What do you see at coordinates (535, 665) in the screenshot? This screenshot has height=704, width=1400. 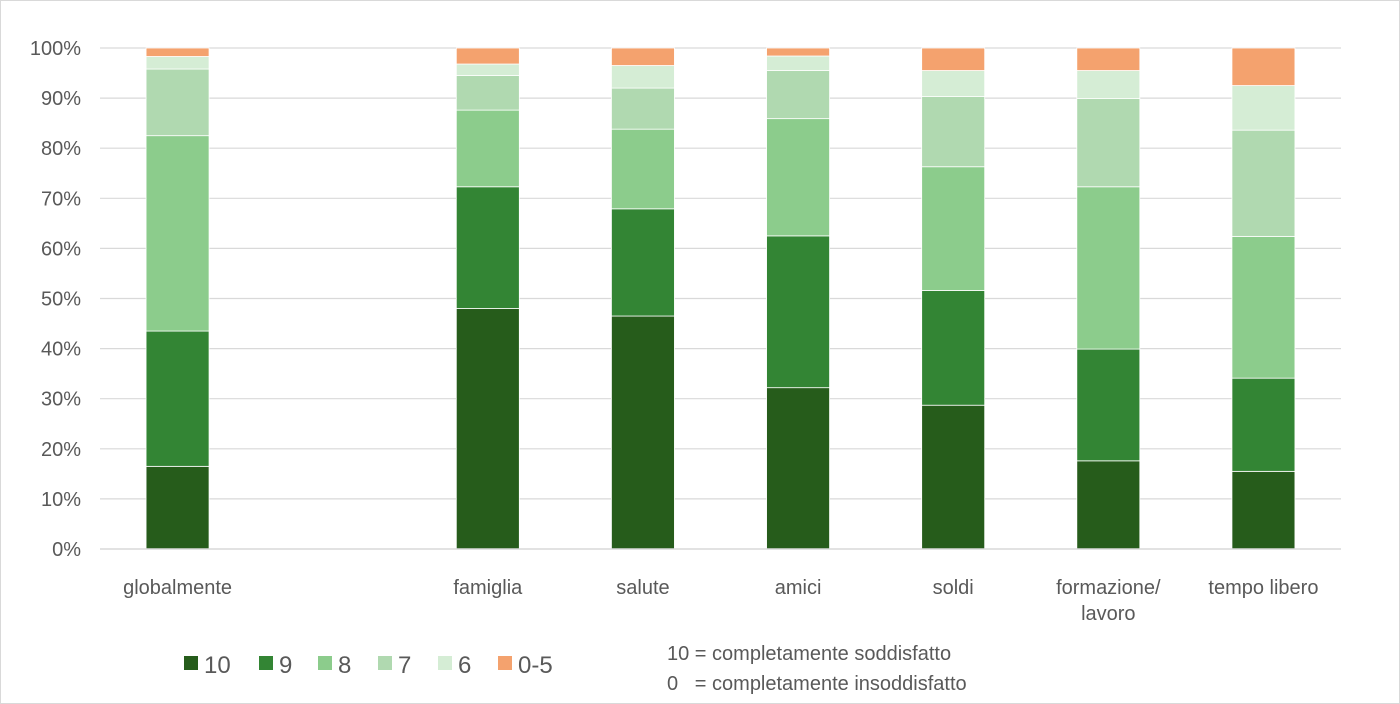 I see `legend-label: 0-5` at bounding box center [535, 665].